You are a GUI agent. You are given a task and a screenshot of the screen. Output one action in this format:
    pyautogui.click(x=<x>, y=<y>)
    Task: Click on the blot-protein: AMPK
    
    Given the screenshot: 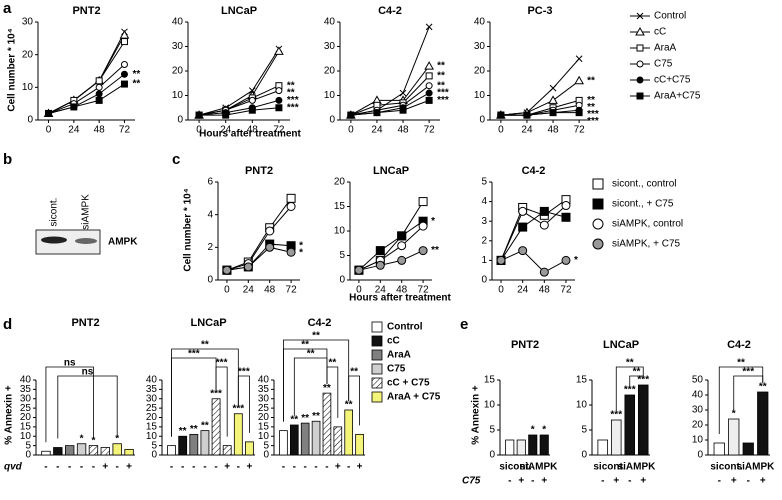 What is the action you would take?
    pyautogui.click(x=123, y=242)
    